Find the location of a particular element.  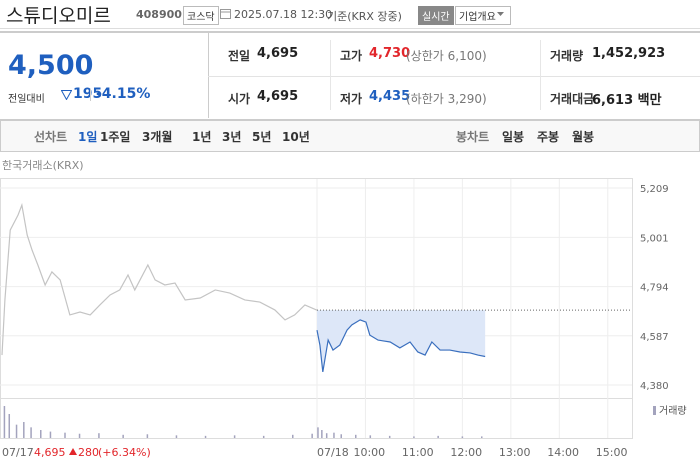

stock-code: 408900 is located at coordinates (159, 14).